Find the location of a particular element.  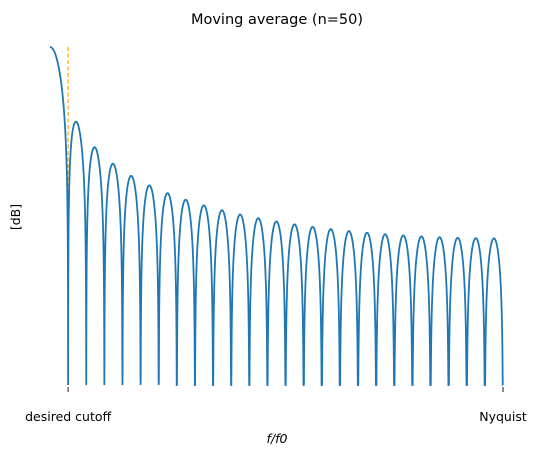

x-tick-label-nyquist: Nyquist is located at coordinates (503, 416).